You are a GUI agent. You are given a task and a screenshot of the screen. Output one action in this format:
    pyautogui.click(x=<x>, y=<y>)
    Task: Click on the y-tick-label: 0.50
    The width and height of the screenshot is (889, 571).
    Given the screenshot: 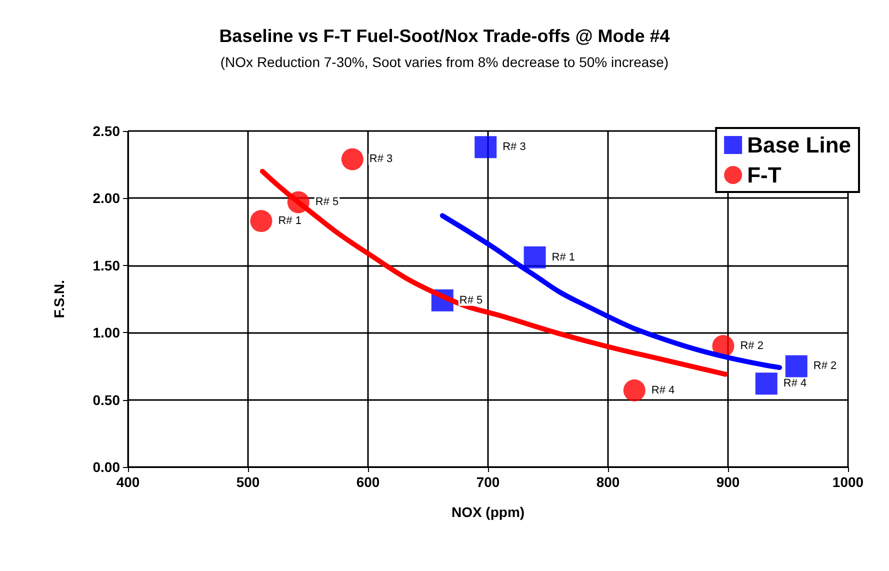 What is the action you would take?
    pyautogui.click(x=106, y=400)
    